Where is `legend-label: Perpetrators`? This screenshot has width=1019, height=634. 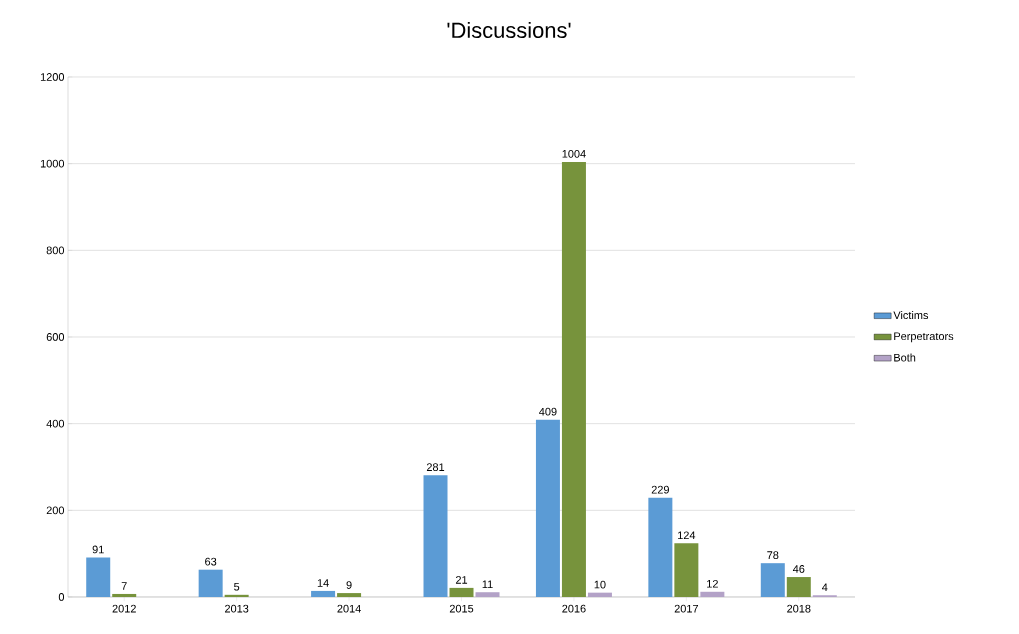 legend-label: Perpetrators is located at coordinates (924, 337).